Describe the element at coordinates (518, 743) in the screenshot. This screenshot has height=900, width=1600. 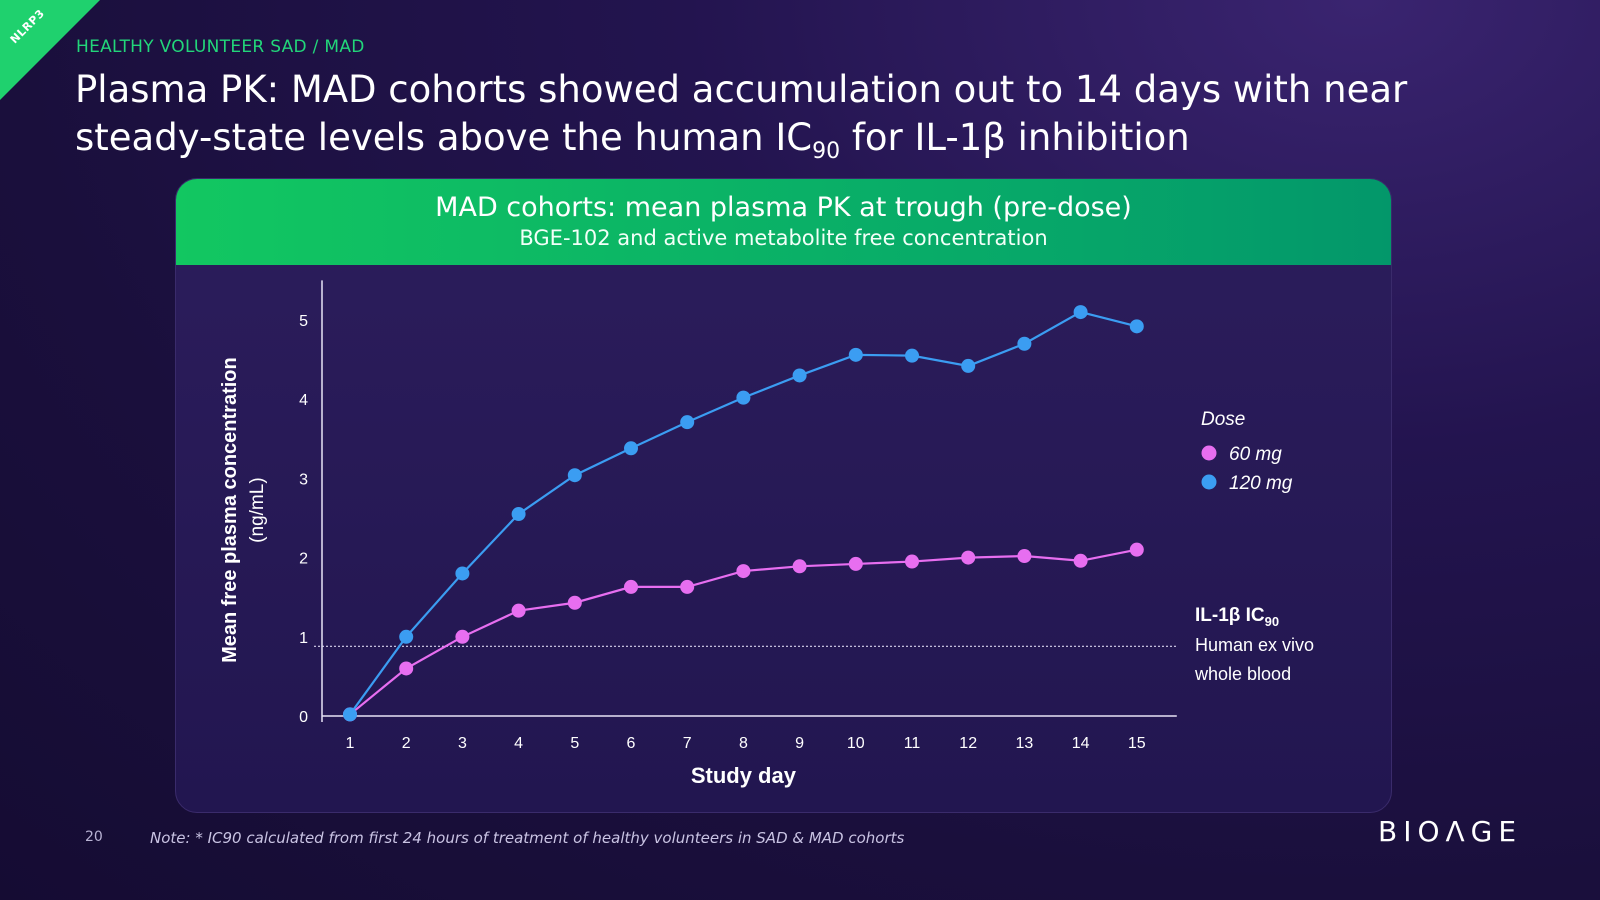
I see `x-tick-label: 4` at that location.